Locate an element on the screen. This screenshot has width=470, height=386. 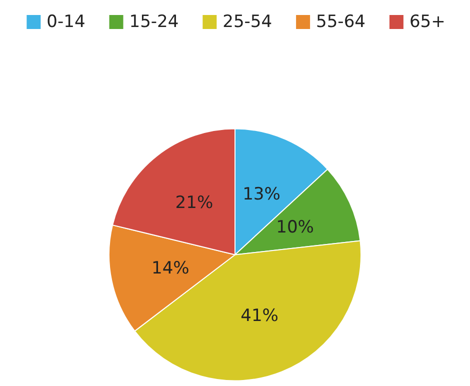
data-label: 10% is located at coordinates (295, 227).